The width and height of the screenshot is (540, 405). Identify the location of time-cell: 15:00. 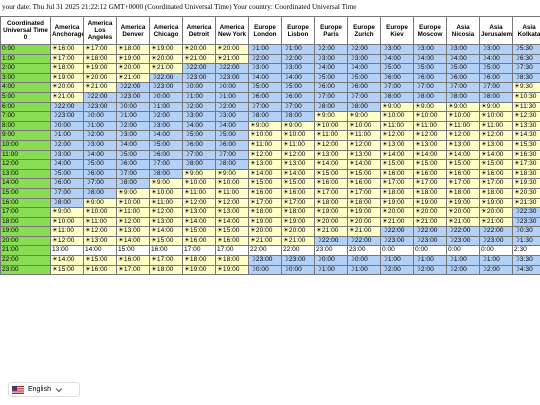
(133, 251).